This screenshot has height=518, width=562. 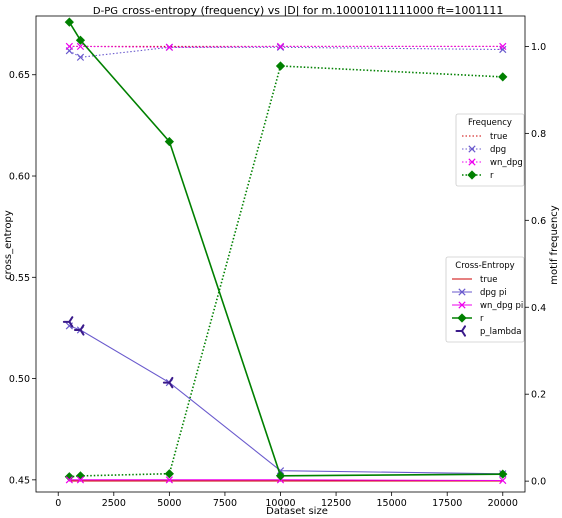 I want to click on y-left-tick-label: 0.50, so click(x=19, y=379).